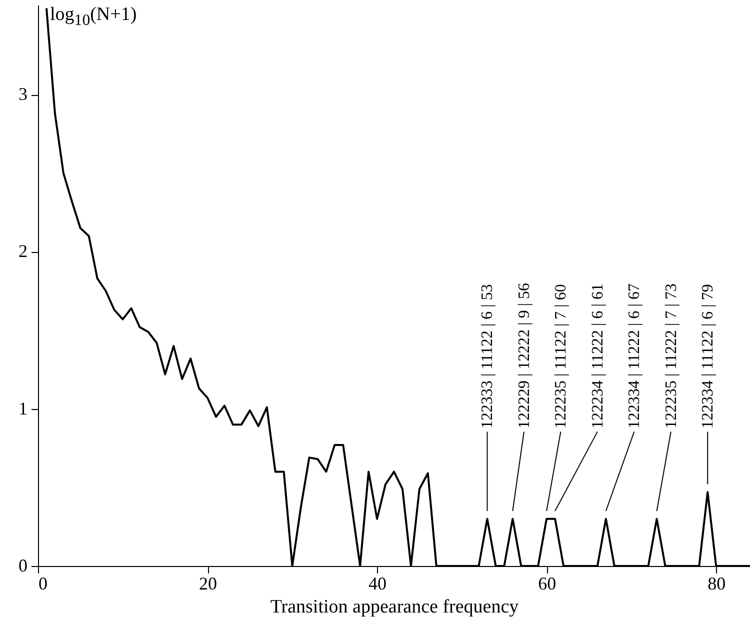 The height and width of the screenshot is (634, 750). I want to click on annotation: 122334 | 11122 | 6 | 79, so click(708, 356).